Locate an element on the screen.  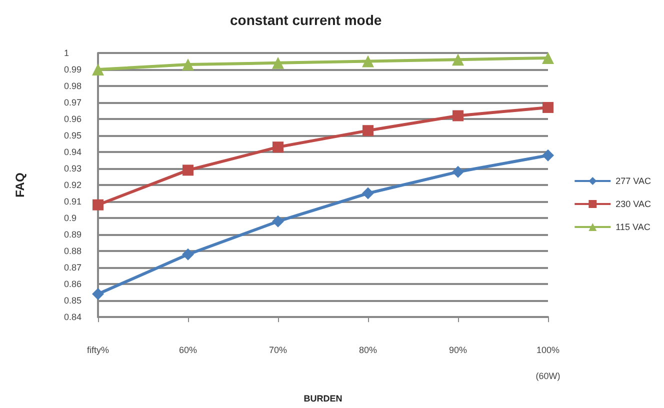
y-tick-label: 0.9 is located at coordinates (70, 218).